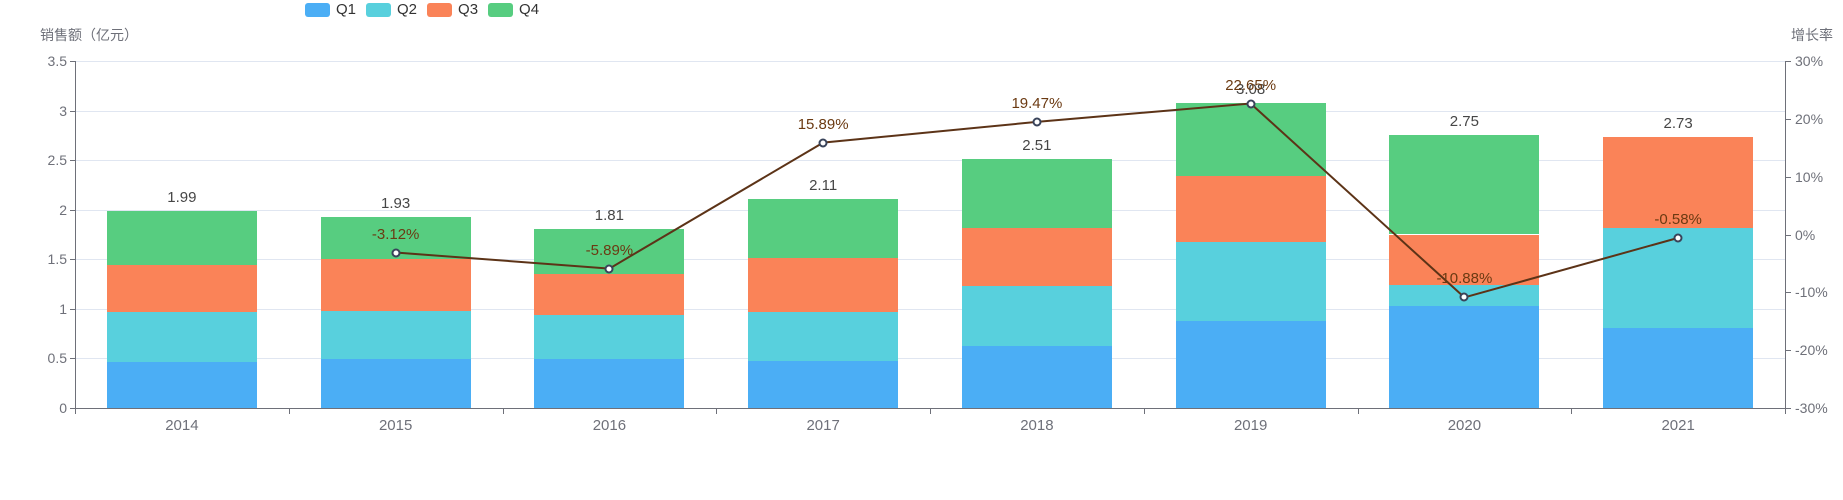  What do you see at coordinates (1037, 146) in the screenshot?
I see `bar-total-label-2018: 2.51` at bounding box center [1037, 146].